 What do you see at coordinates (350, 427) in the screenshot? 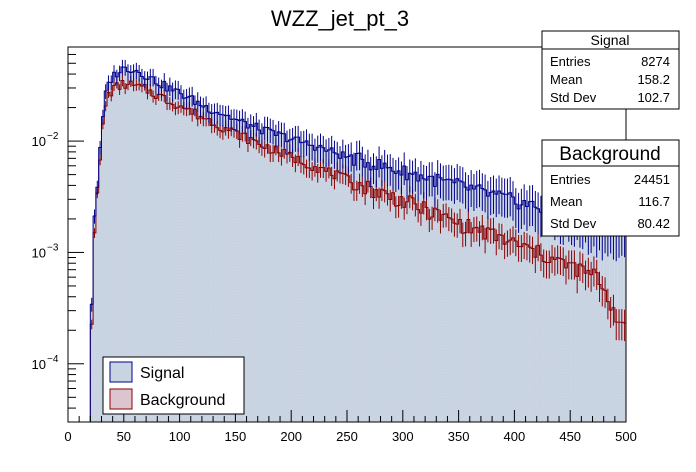
I see `x-axis: 0 50 100 150 200 250 300 350 400 450 500` at bounding box center [350, 427].